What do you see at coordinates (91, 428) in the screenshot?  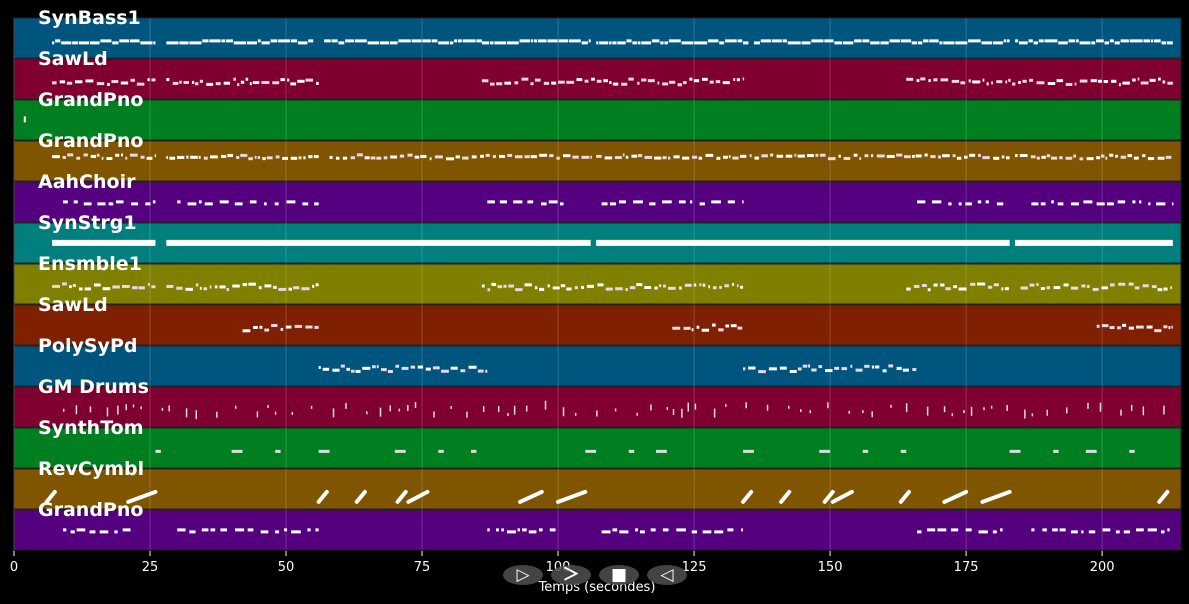 I see `track-label: SynthTom` at bounding box center [91, 428].